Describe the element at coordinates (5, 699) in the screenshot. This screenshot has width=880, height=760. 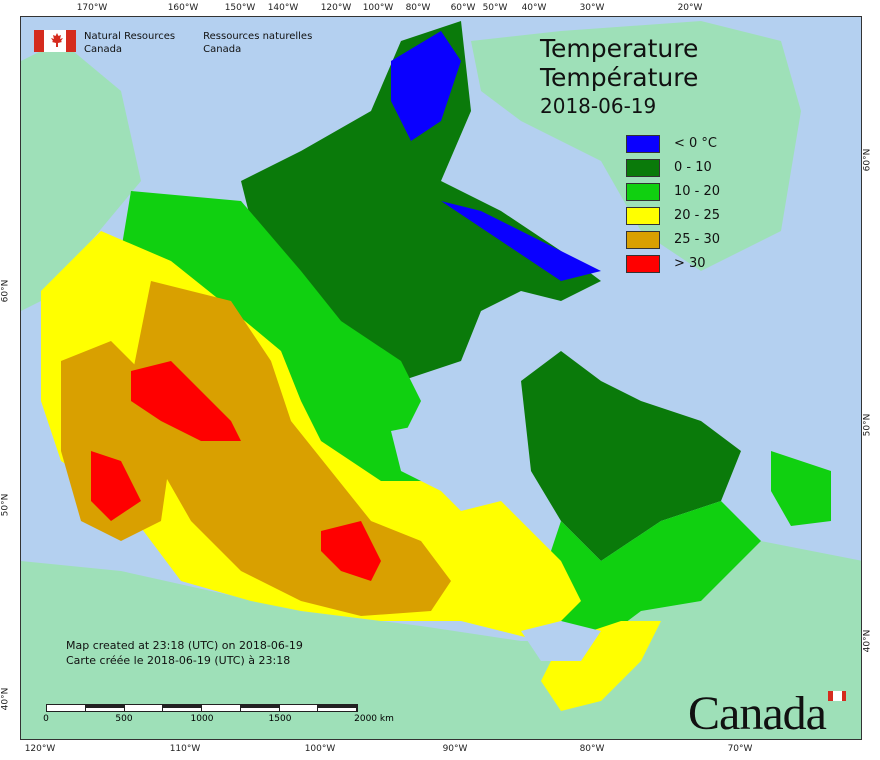
I see `left-tick: 40°N` at that location.